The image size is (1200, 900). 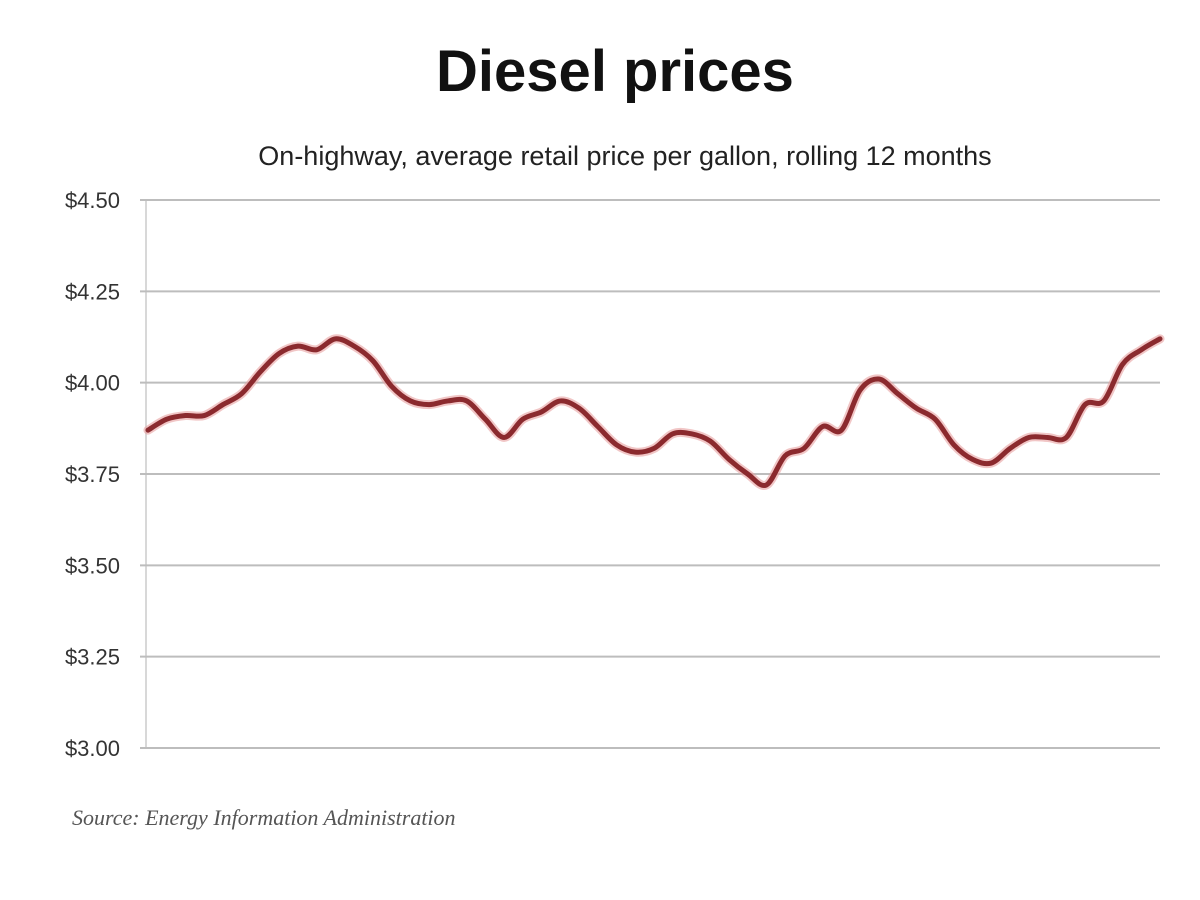 What do you see at coordinates (92, 474) in the screenshot?
I see `y-tick-label: $3.75` at bounding box center [92, 474].